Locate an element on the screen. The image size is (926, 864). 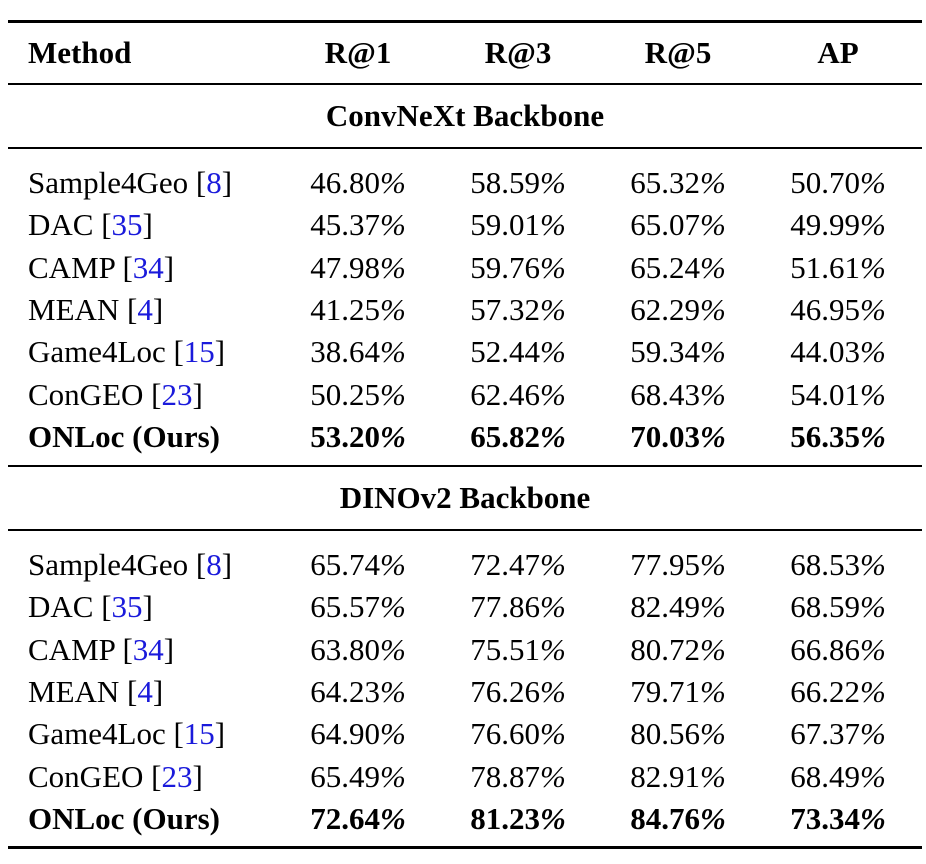
value-ap: 68.53% is located at coordinates (838, 565).